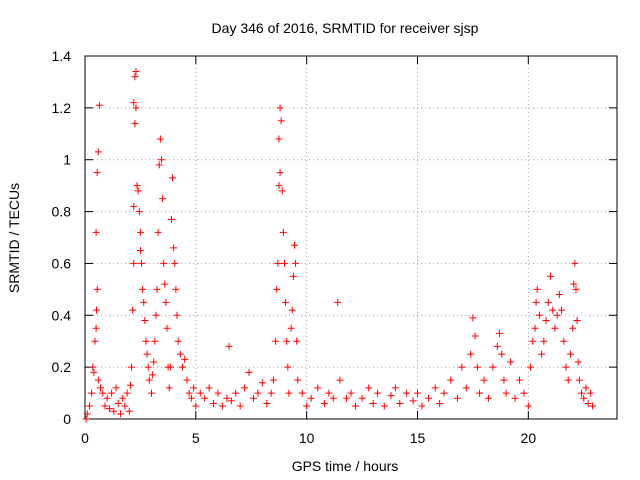  Describe the element at coordinates (67, 419) in the screenshot. I see `y-tick-label: 0` at that location.